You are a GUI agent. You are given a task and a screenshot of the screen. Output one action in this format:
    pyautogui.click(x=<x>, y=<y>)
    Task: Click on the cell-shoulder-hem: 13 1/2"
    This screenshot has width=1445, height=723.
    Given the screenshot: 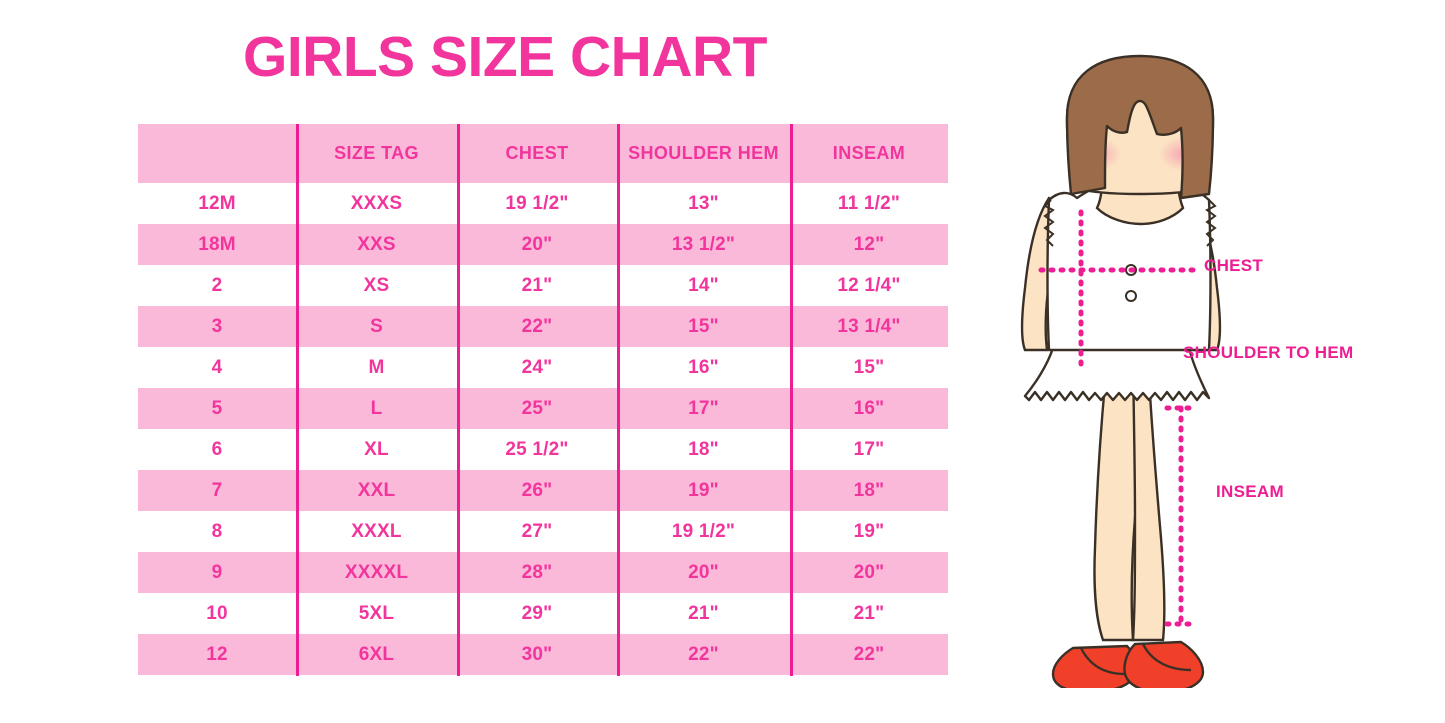 What is the action you would take?
    pyautogui.click(x=703, y=244)
    